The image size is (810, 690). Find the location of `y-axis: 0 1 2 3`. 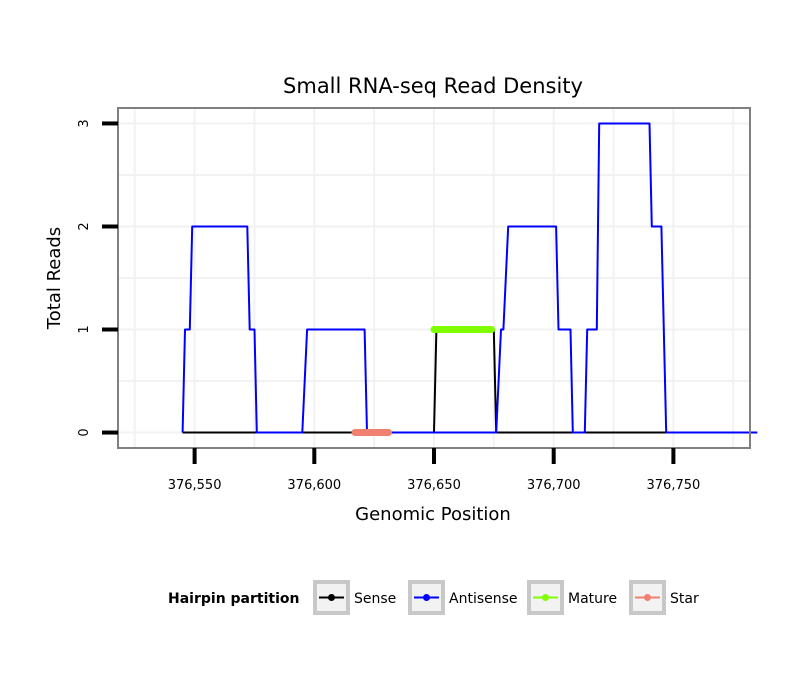

y-axis: 0 1 2 3 is located at coordinates (97, 278).